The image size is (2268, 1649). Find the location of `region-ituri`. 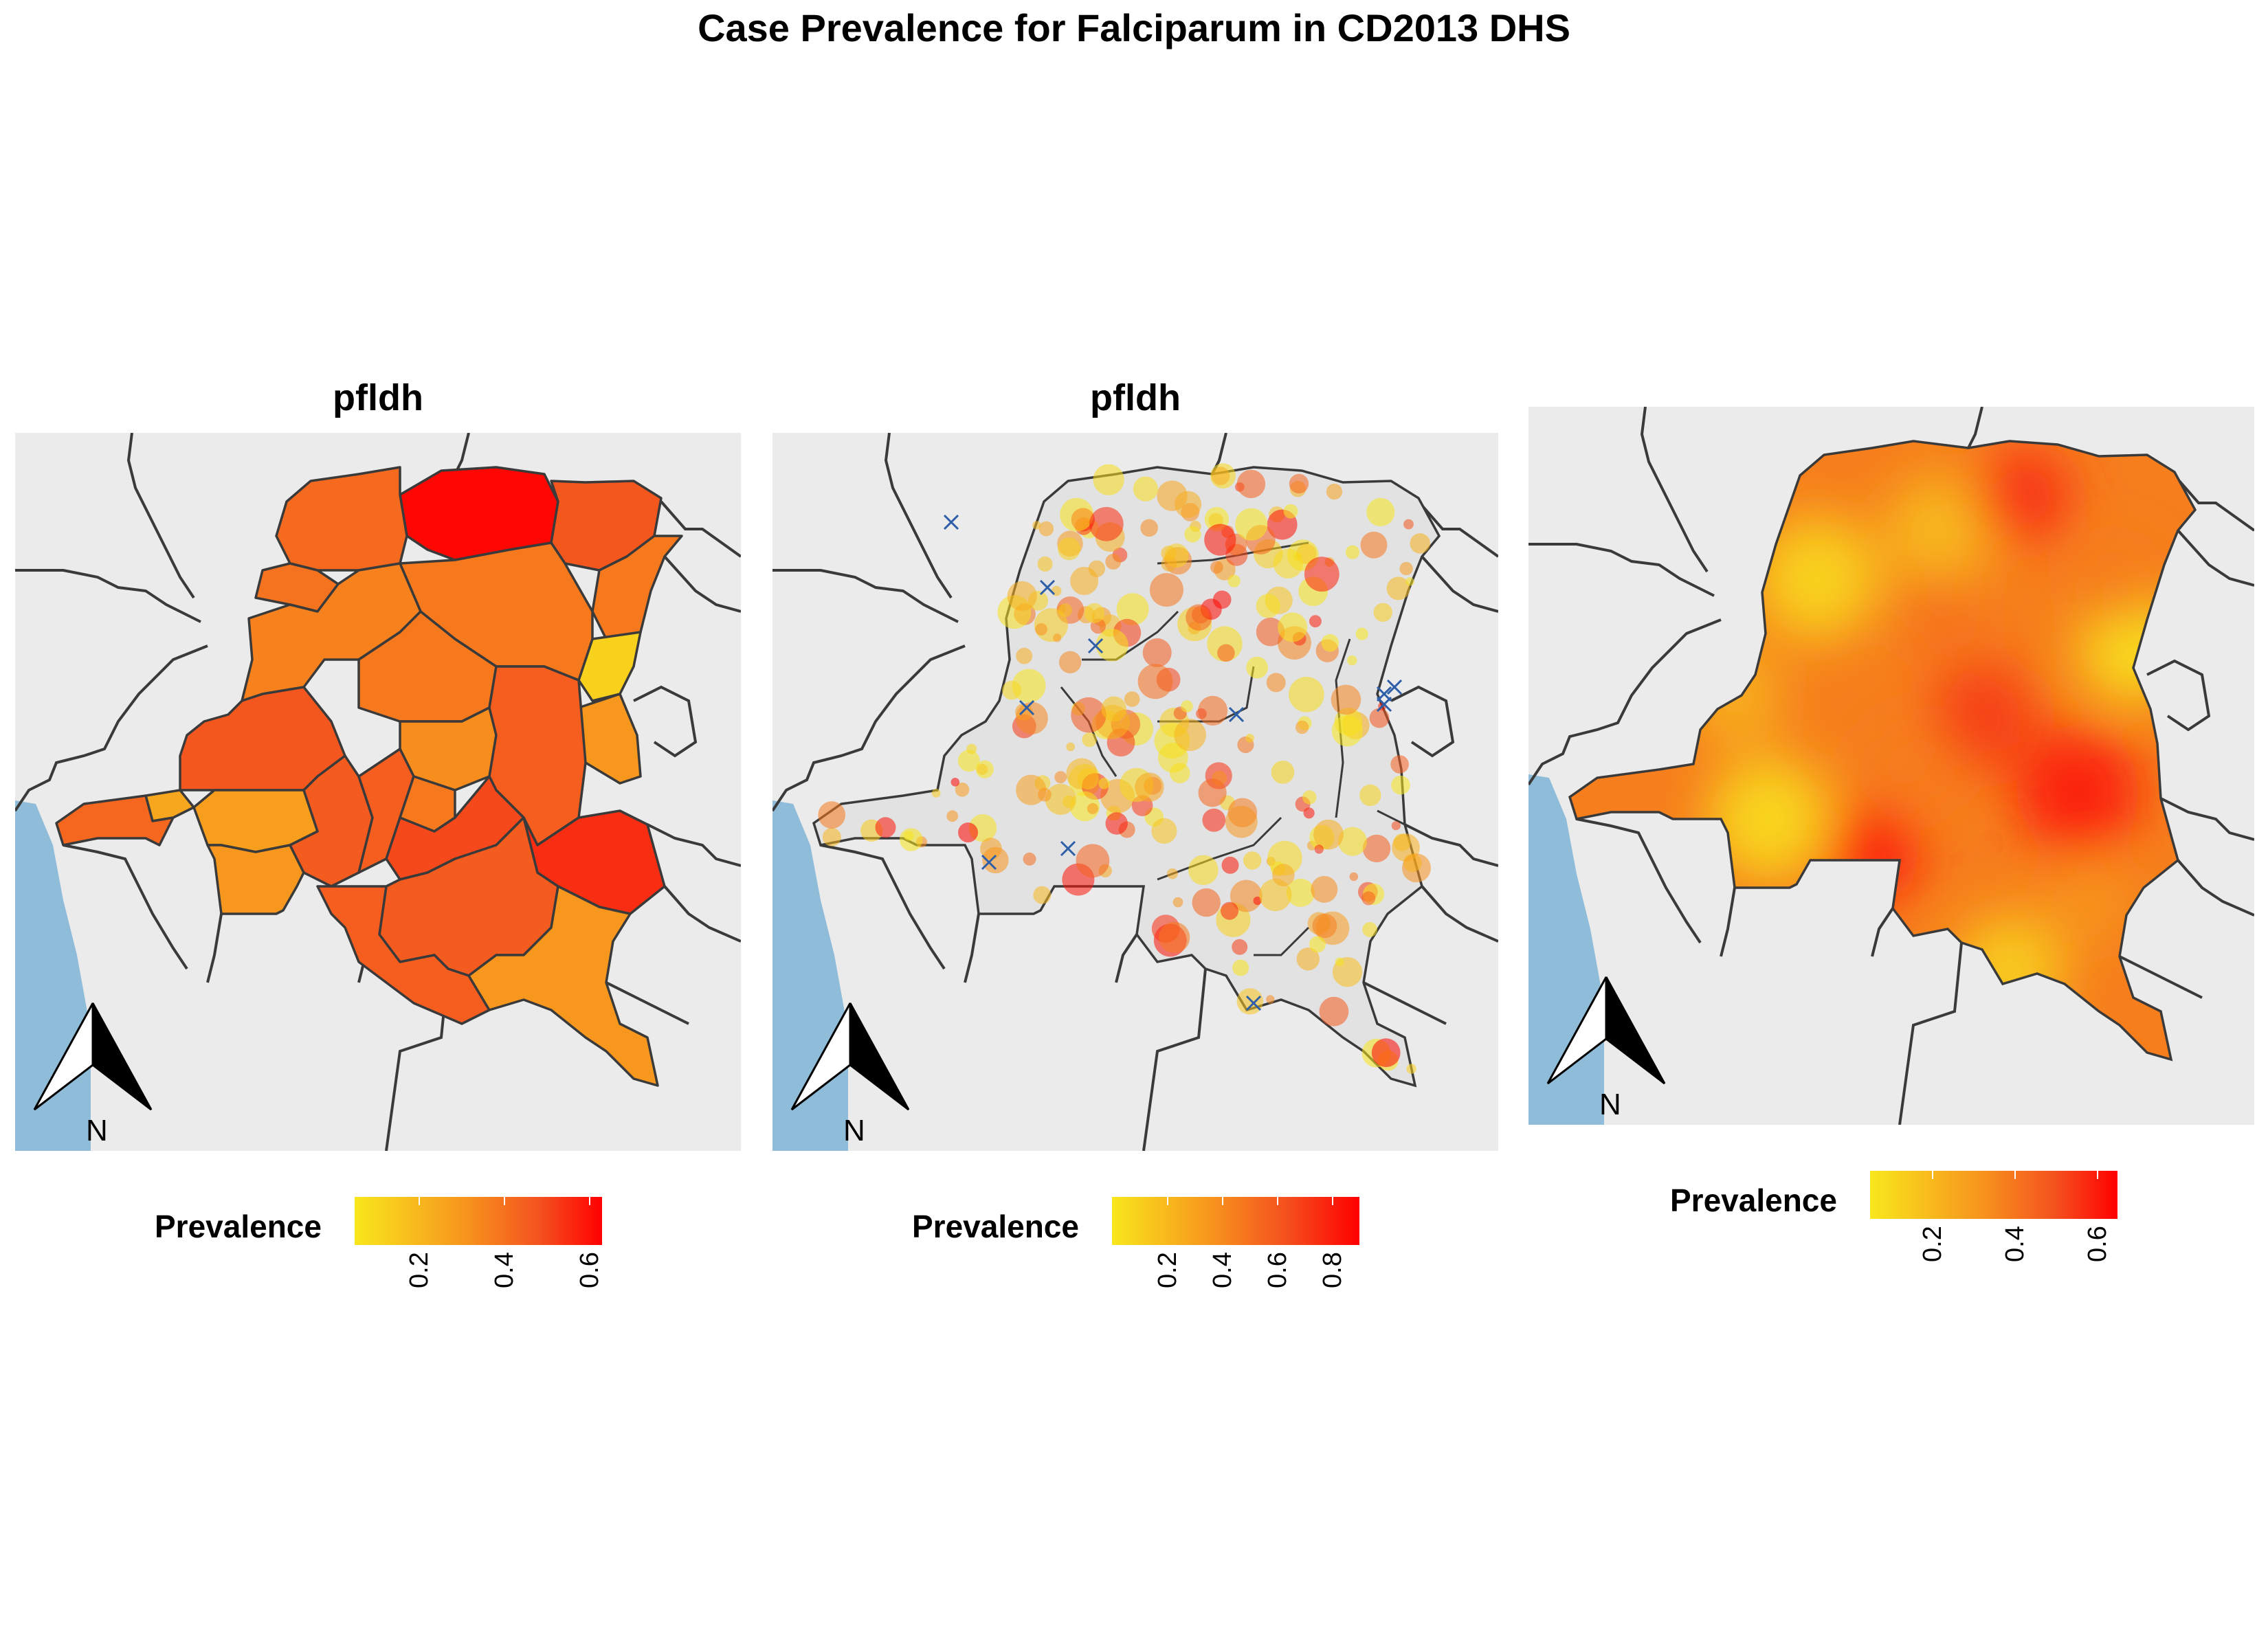

region-ituri is located at coordinates (637, 587).